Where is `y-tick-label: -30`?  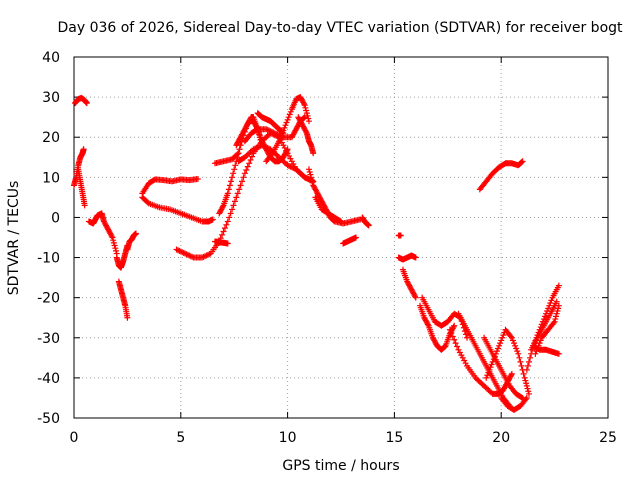
y-tick-label: -30 is located at coordinates (48, 339).